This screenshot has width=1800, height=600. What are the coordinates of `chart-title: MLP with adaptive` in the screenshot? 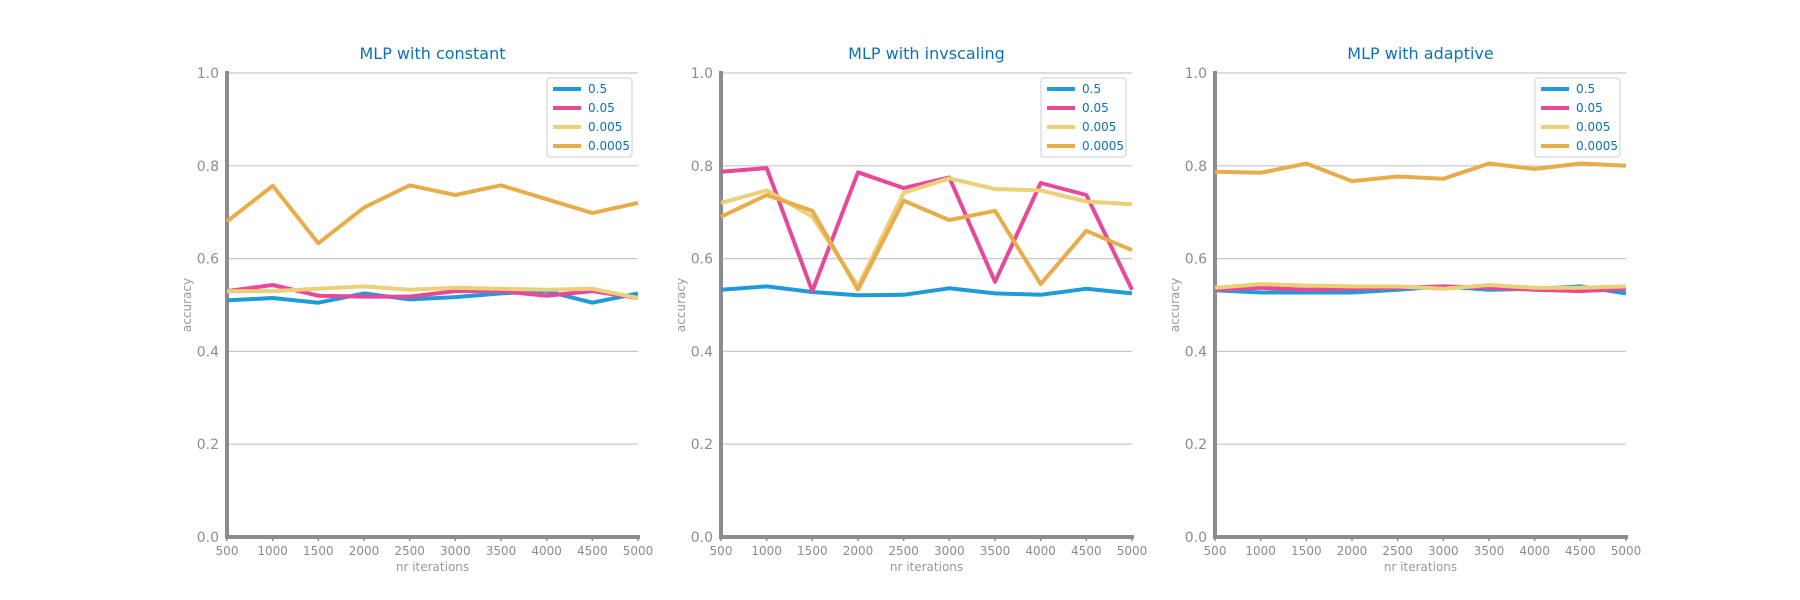 It's located at (1420, 53).